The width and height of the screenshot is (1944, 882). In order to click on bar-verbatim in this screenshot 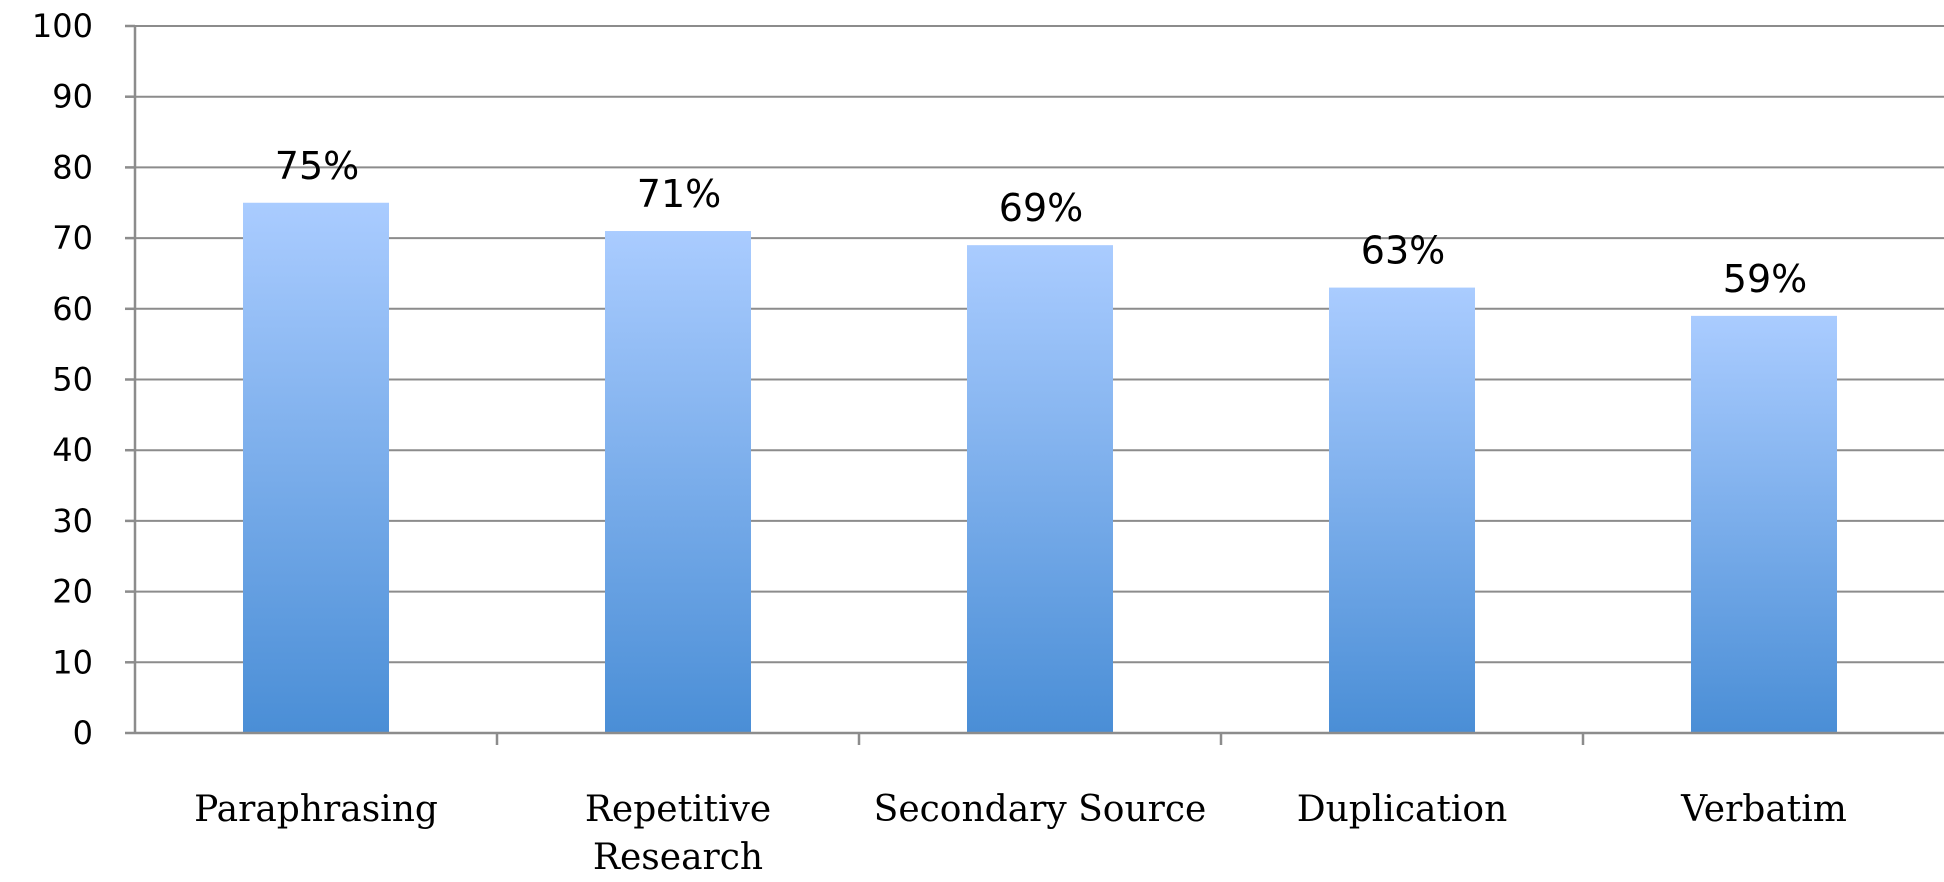, I will do `click(1764, 524)`.